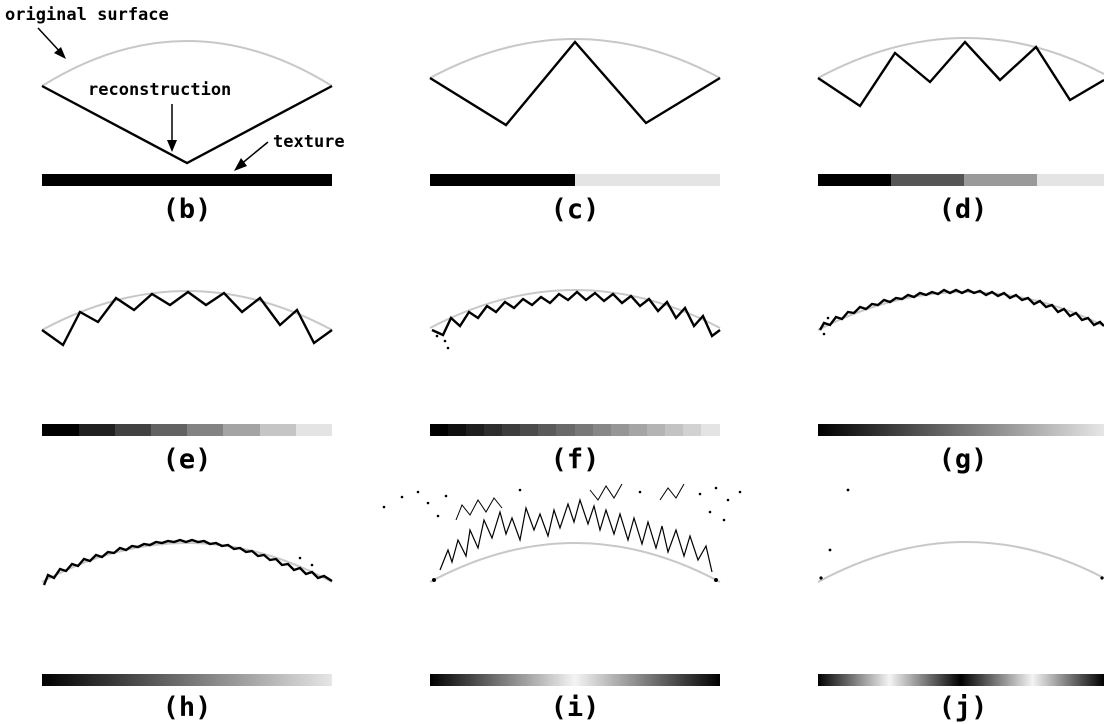  What do you see at coordinates (960, 605) in the screenshot?
I see `panel-j: (j)` at bounding box center [960, 605].